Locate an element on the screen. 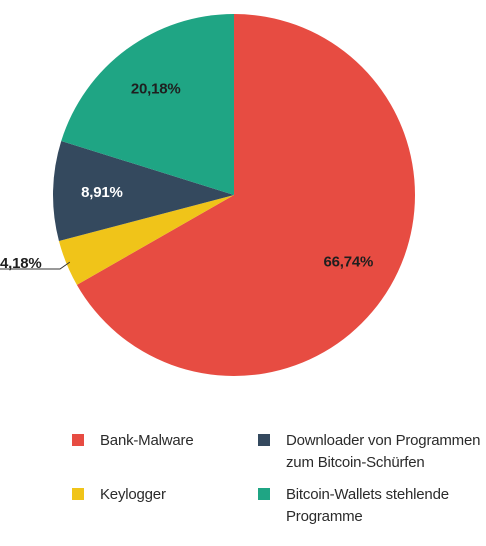 Image resolution: width=486 pixels, height=546 pixels. legend-label: Downloader von Programmen is located at coordinates (383, 440).